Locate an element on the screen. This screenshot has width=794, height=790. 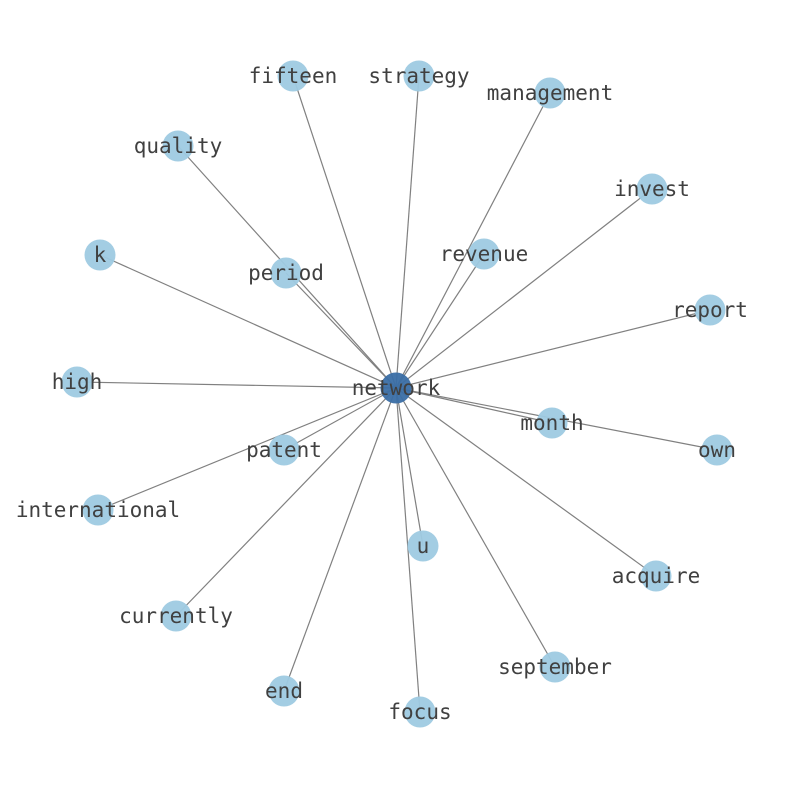
edge-network-invest is located at coordinates (524, 288).